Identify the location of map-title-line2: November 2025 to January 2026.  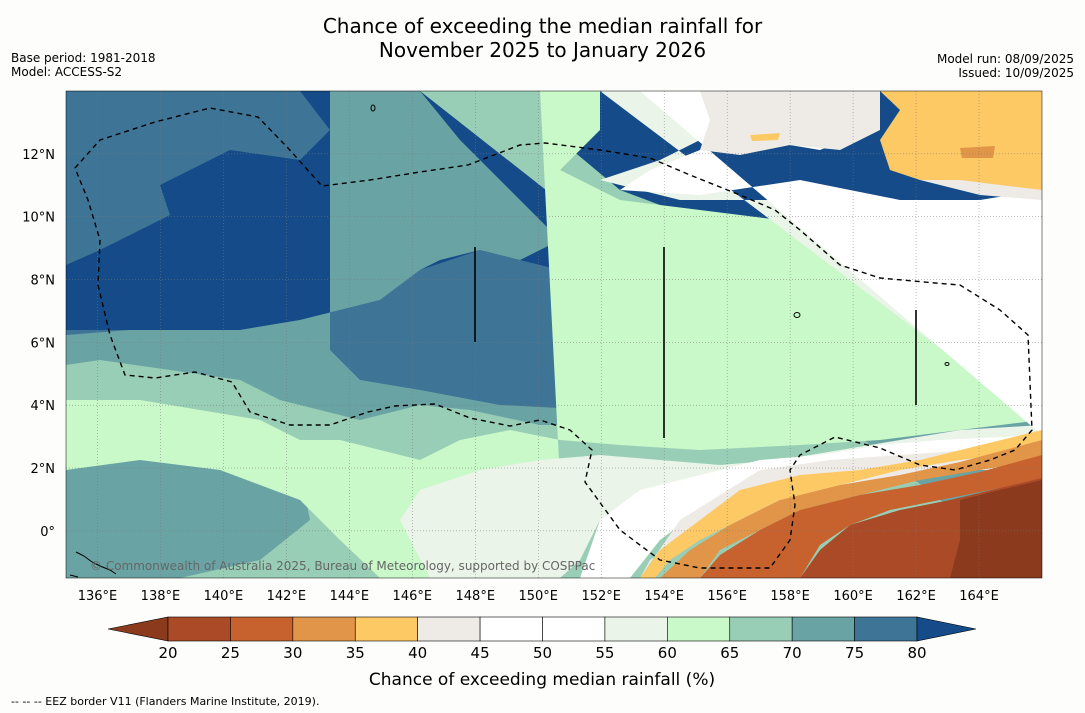
(542, 50).